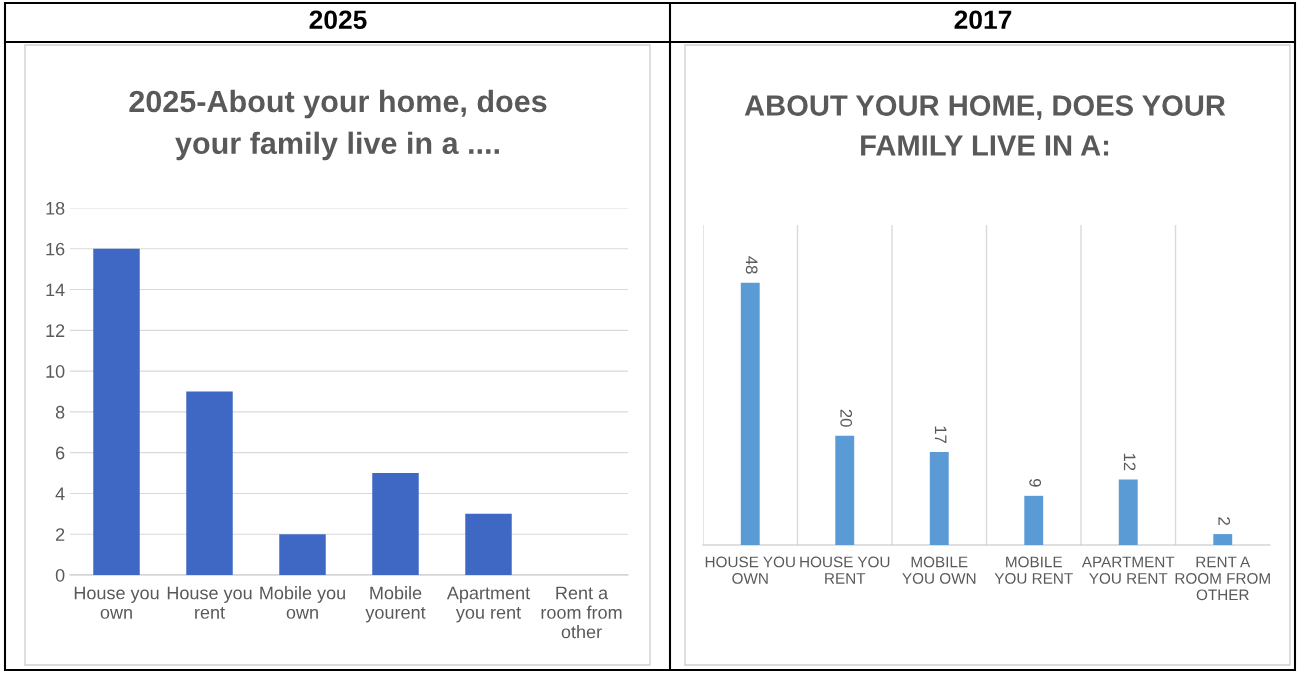  I want to click on data-label: 48, so click(751, 265).